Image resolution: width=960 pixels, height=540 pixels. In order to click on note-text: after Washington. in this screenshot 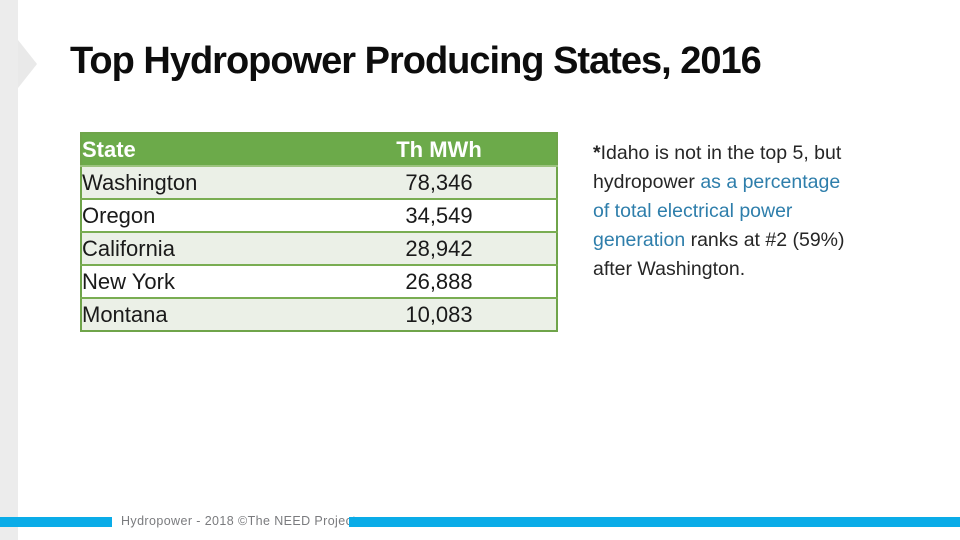, I will do `click(669, 269)`.